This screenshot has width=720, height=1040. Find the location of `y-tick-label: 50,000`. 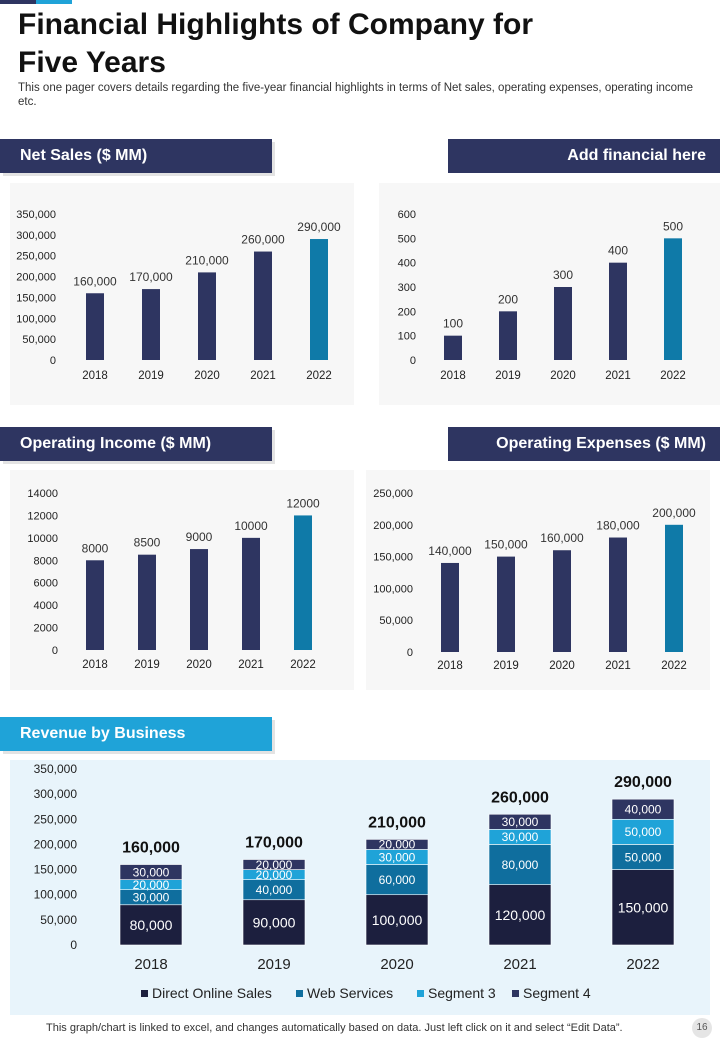

y-tick-label: 50,000 is located at coordinates (39, 340).